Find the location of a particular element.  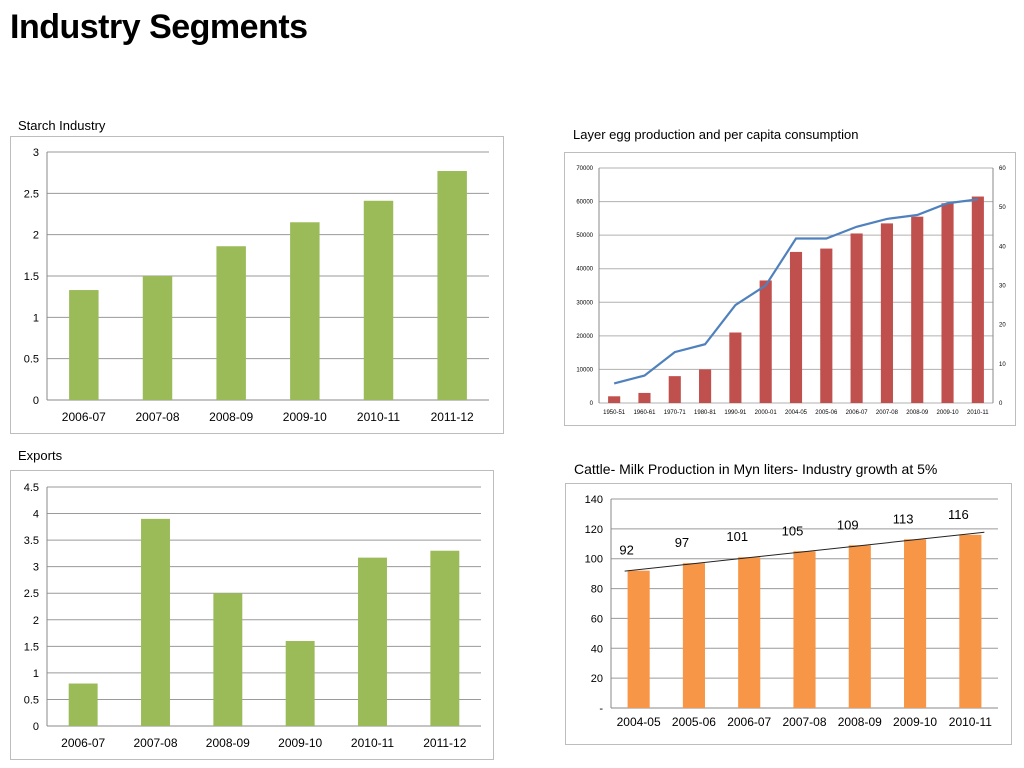

y-tick-label: 50000 is located at coordinates (584, 236).